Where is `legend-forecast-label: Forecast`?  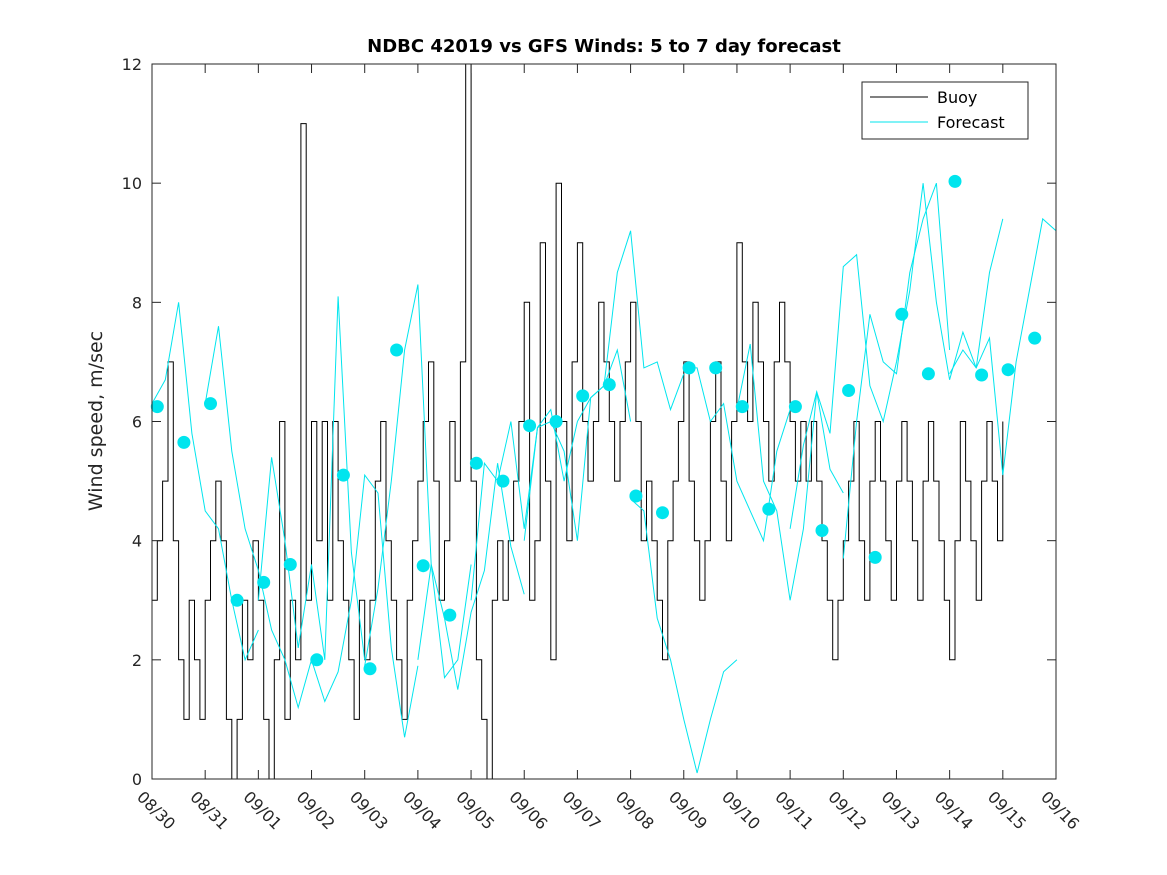 legend-forecast-label: Forecast is located at coordinates (971, 122).